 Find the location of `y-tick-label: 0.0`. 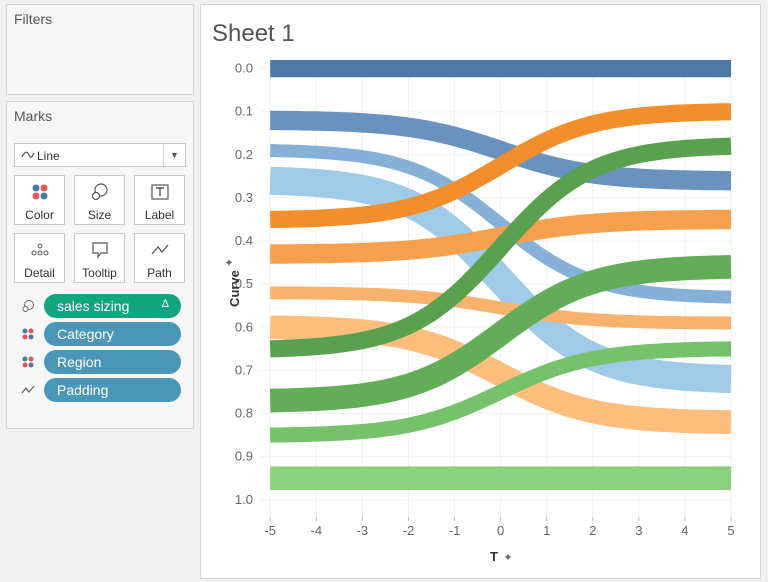

y-tick-label: 0.0 is located at coordinates (244, 68).